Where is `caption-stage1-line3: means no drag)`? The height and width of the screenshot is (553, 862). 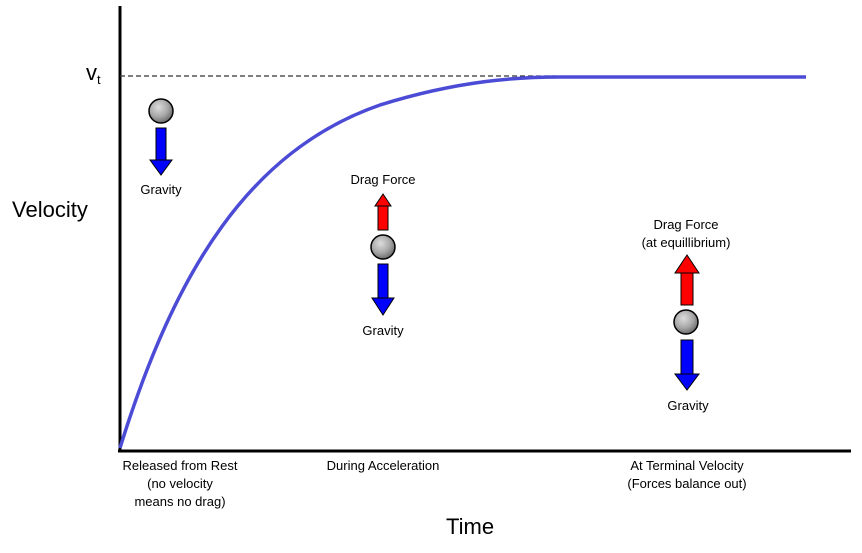 caption-stage1-line3: means no drag) is located at coordinates (180, 501).